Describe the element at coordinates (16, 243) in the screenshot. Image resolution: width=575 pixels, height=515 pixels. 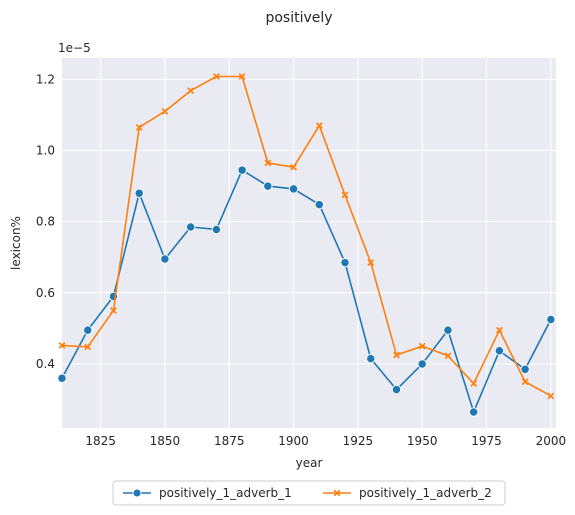
I see `y-axis-label: lexicon%` at that location.